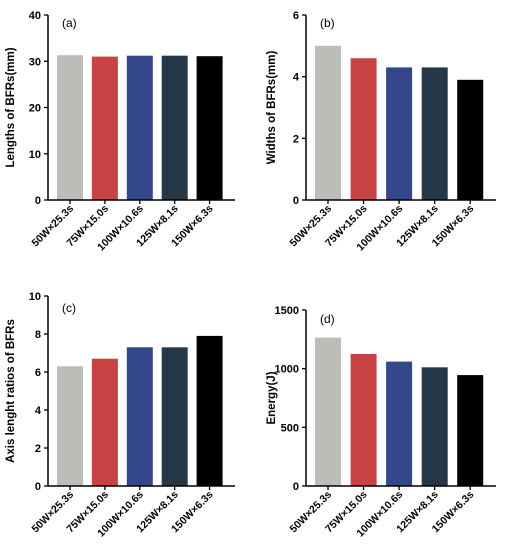 This screenshot has height=550, width=517. I want to click on y-tick-label: 1500, so click(287, 311).